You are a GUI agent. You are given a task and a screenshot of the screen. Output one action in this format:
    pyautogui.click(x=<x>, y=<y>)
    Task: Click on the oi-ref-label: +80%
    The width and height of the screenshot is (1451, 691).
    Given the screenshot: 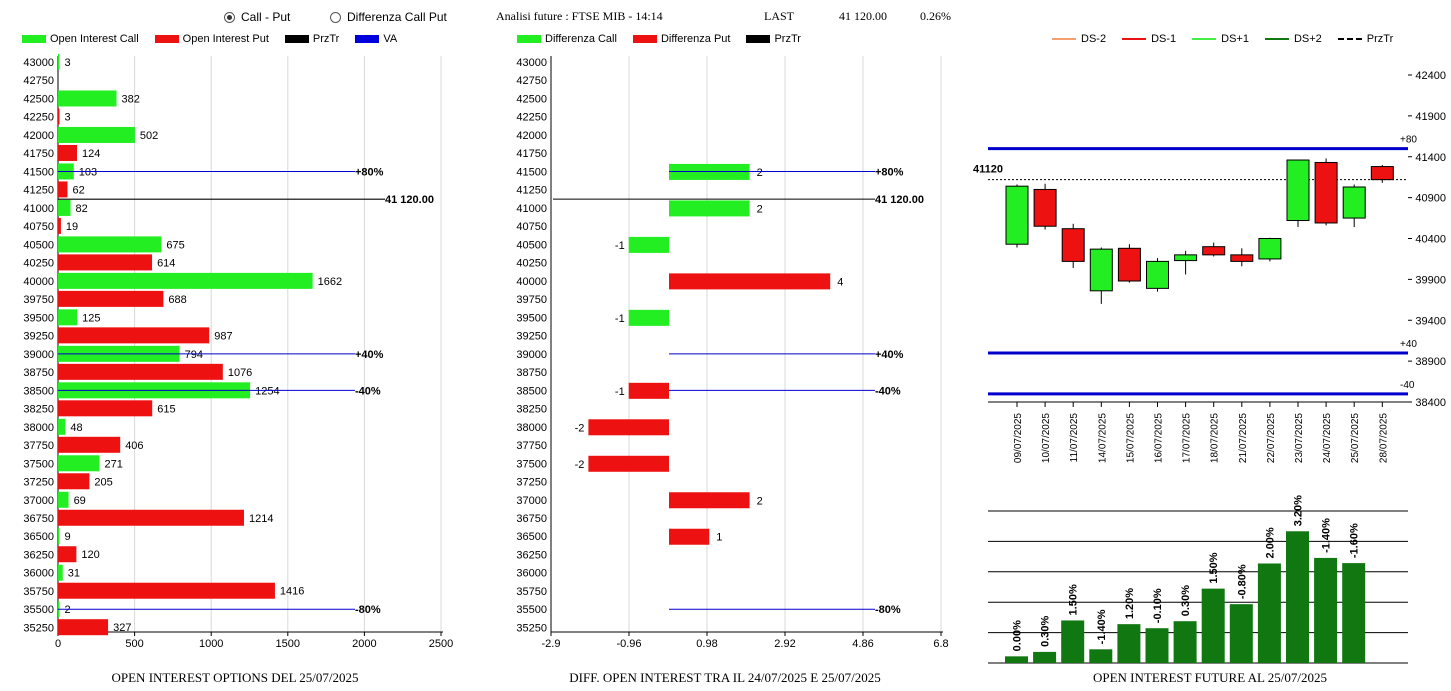 What is the action you would take?
    pyautogui.click(x=369, y=172)
    